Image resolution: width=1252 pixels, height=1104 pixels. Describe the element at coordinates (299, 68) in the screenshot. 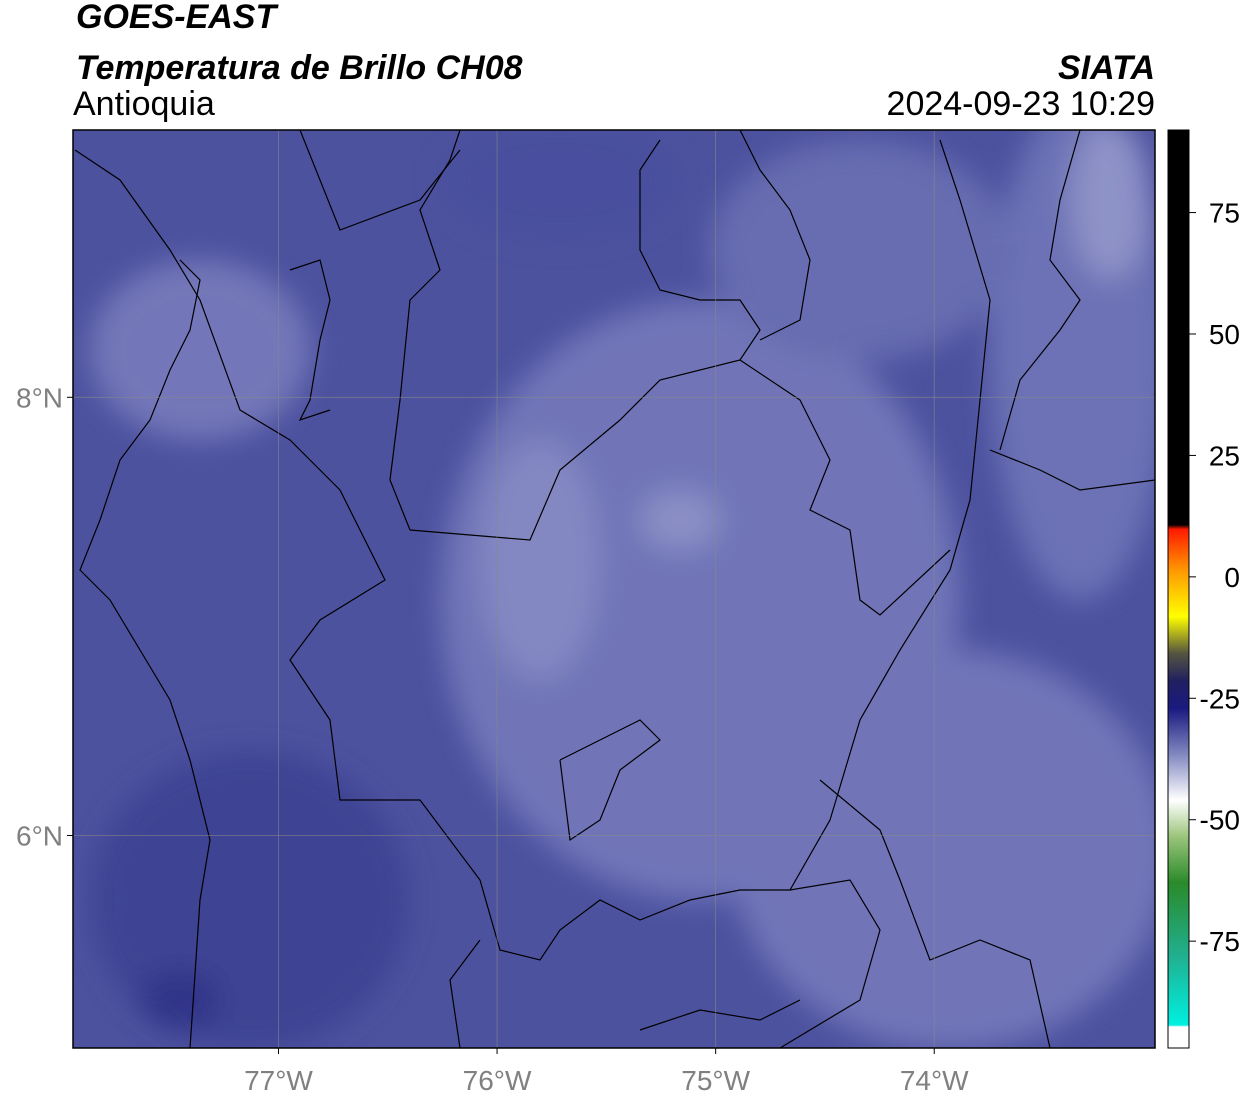

I see `subtitle: Temperatura de Brillo CH08` at that location.